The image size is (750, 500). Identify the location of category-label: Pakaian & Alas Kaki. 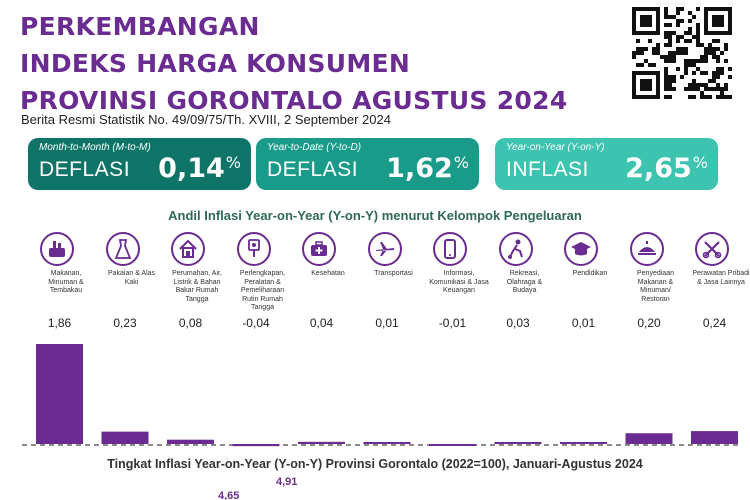
(131, 278).